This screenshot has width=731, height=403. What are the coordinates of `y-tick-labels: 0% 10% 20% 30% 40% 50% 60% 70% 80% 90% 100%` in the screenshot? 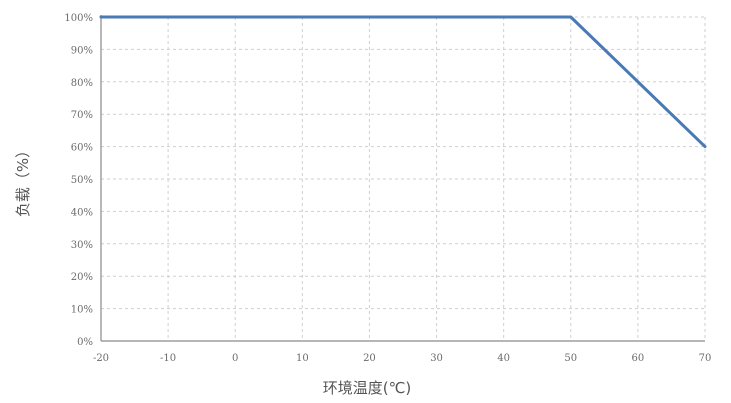 It's located at (78, 180).